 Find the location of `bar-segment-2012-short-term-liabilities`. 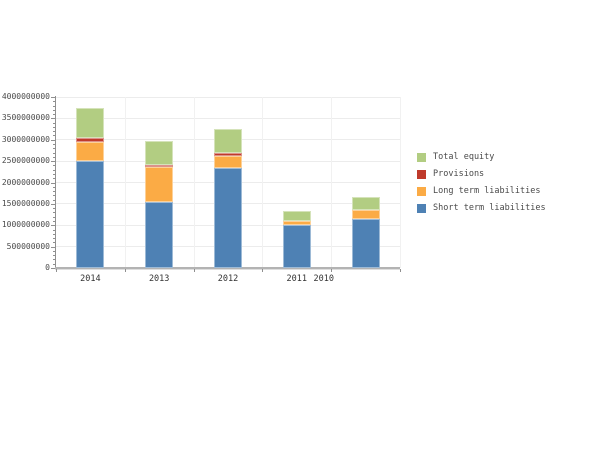

bar-segment-2012-short-term-liabilities is located at coordinates (228, 217).